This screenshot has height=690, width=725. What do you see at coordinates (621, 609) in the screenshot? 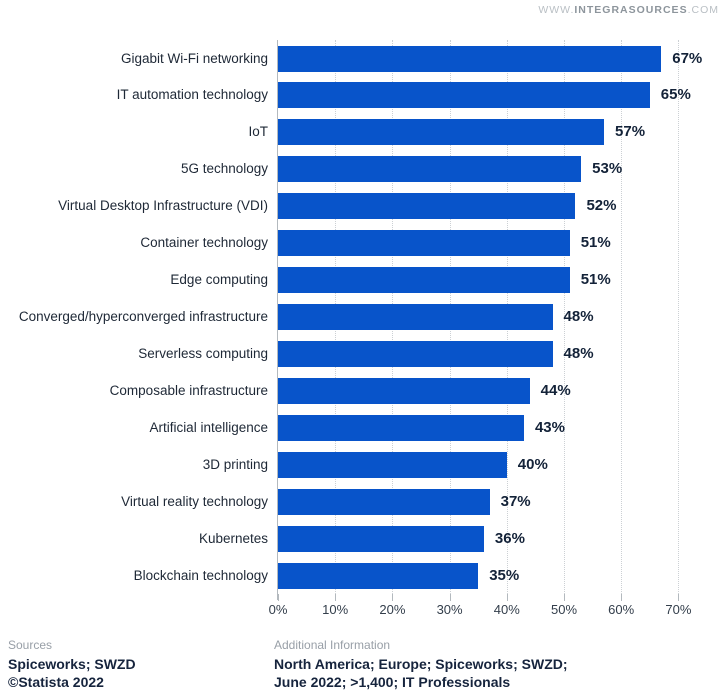
I see `x-tick-label-60: 60%` at bounding box center [621, 609].